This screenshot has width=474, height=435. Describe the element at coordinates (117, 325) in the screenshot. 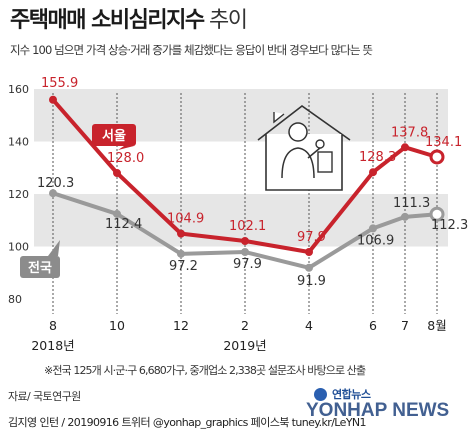

I see `x-tick-label: 10` at that location.